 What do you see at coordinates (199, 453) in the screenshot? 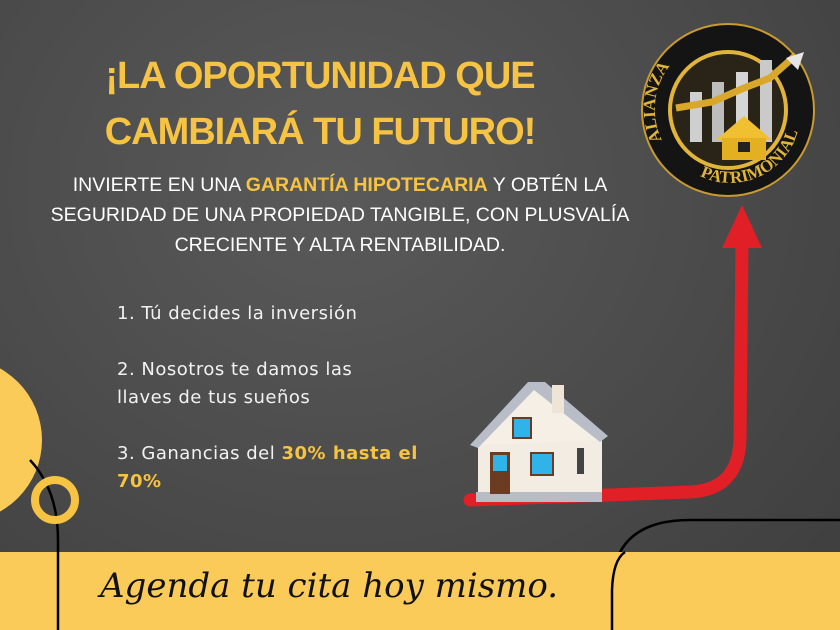
I see `step-text: 3. Ganancias del` at bounding box center [199, 453].